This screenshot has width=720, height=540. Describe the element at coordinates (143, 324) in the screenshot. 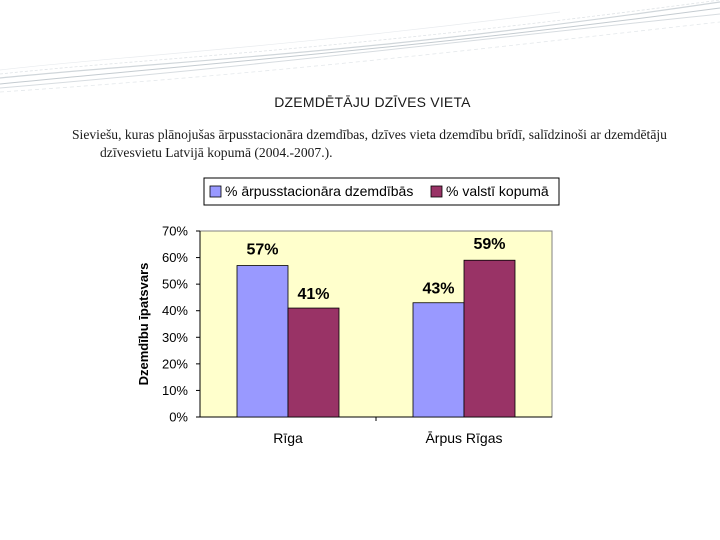

I see `y-axis-label: Dzemdību īpatsvars` at that location.